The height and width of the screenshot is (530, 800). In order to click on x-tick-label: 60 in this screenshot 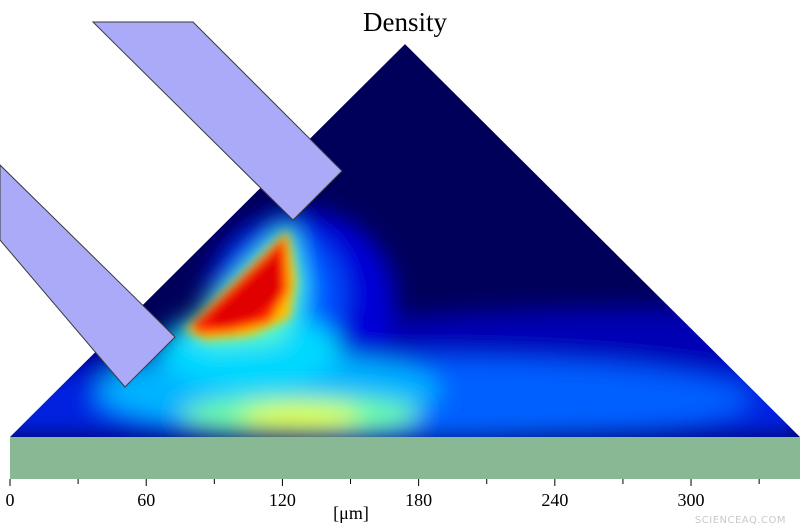, I will do `click(146, 500)`.